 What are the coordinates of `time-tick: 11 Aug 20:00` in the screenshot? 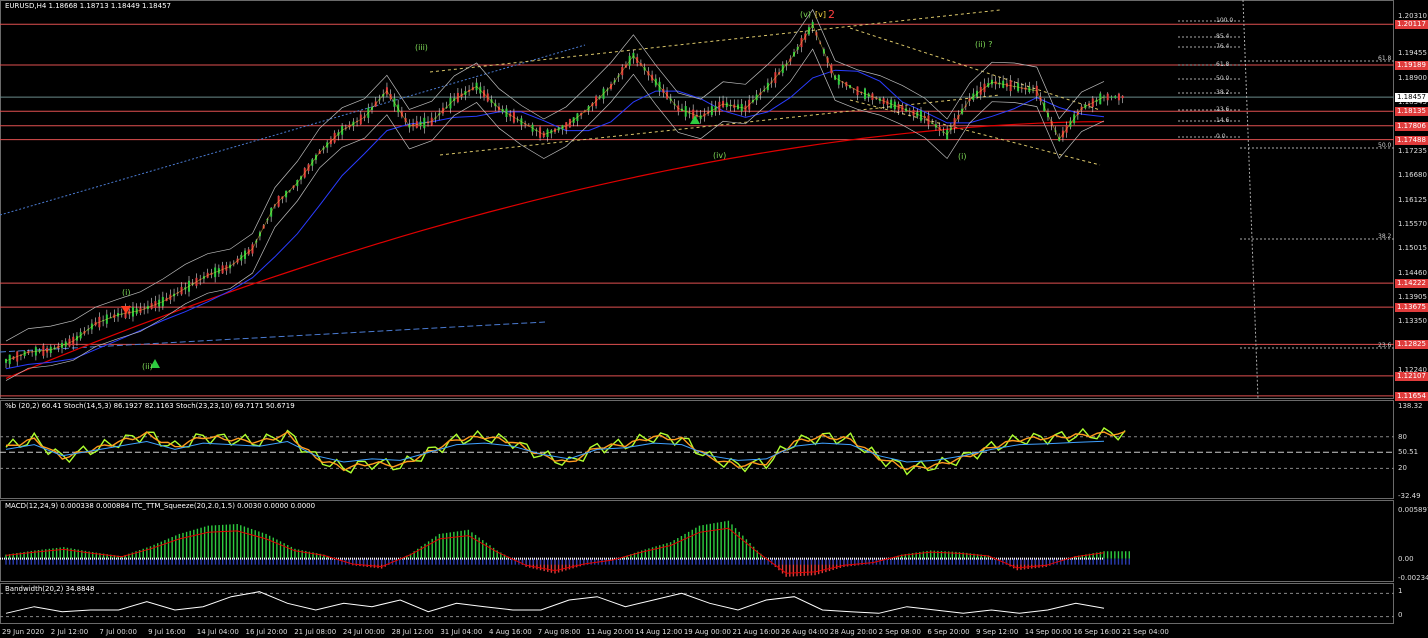 It's located at (610, 632).